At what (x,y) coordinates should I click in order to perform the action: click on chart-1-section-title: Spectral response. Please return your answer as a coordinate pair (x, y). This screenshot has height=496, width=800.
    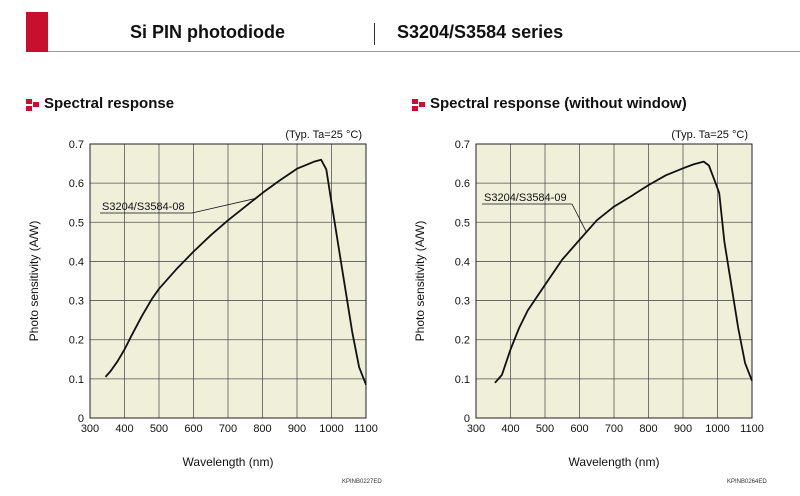
    Looking at the image, I should click on (109, 103).